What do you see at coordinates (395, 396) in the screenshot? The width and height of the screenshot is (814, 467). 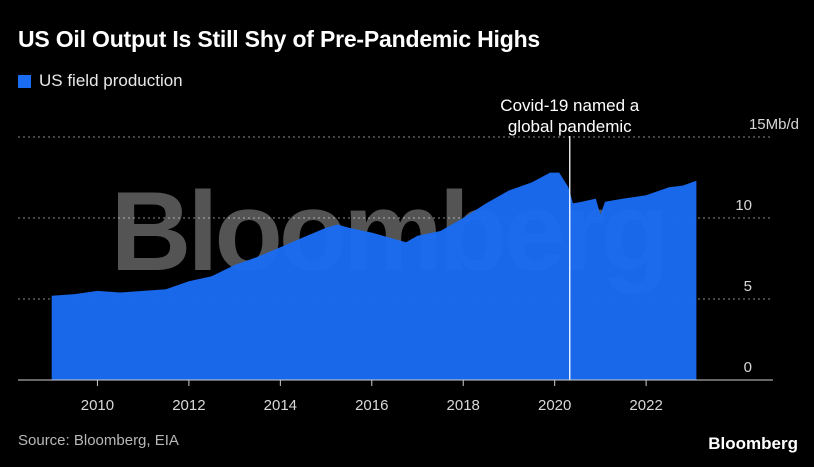 I see `x-axis: 2010 2012 2014 2016 2018 2020 2022` at bounding box center [395, 396].